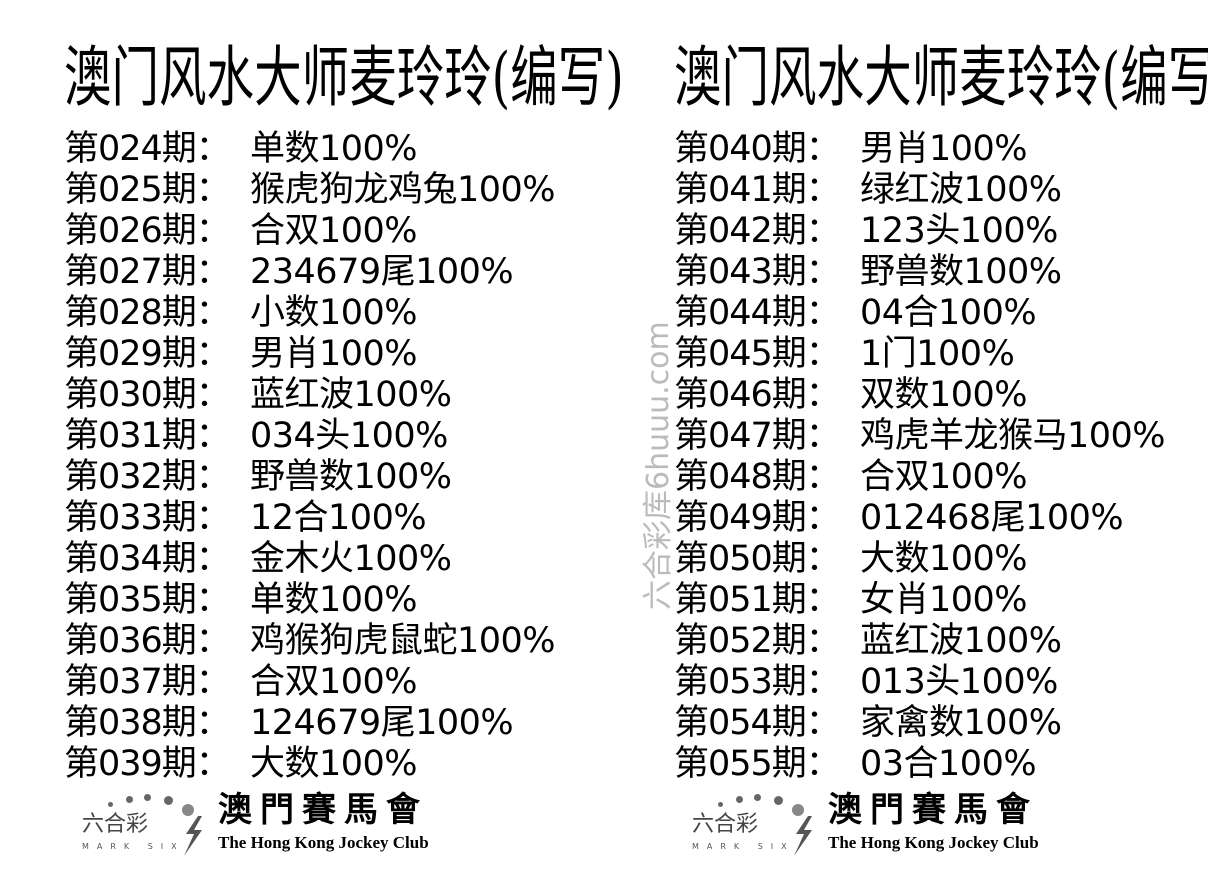 The image size is (1208, 884). I want to click on prediction-value: 鸡猴狗虎鼠蛇100%, so click(403, 641).